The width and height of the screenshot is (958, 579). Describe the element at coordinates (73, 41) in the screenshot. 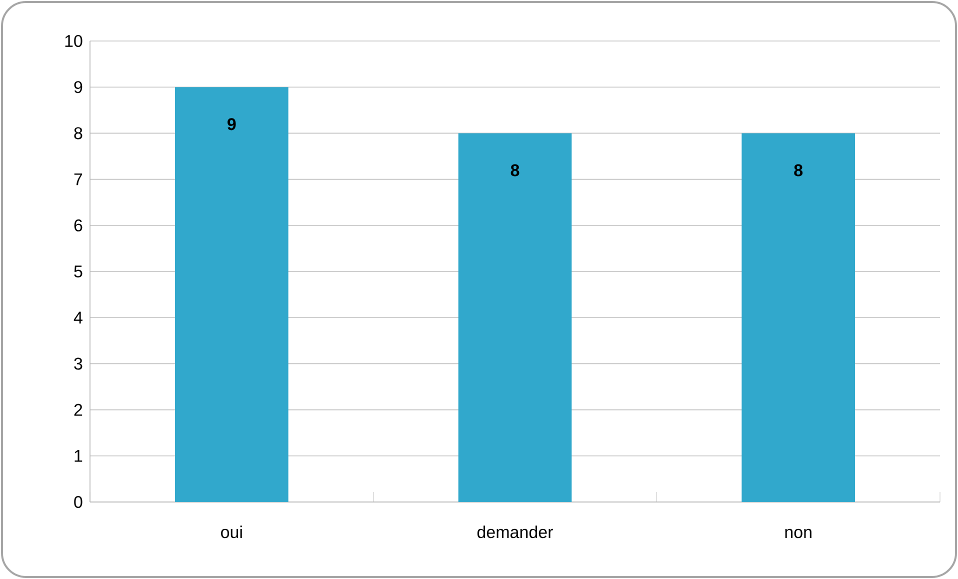

I see `y-tick-label: 10` at that location.